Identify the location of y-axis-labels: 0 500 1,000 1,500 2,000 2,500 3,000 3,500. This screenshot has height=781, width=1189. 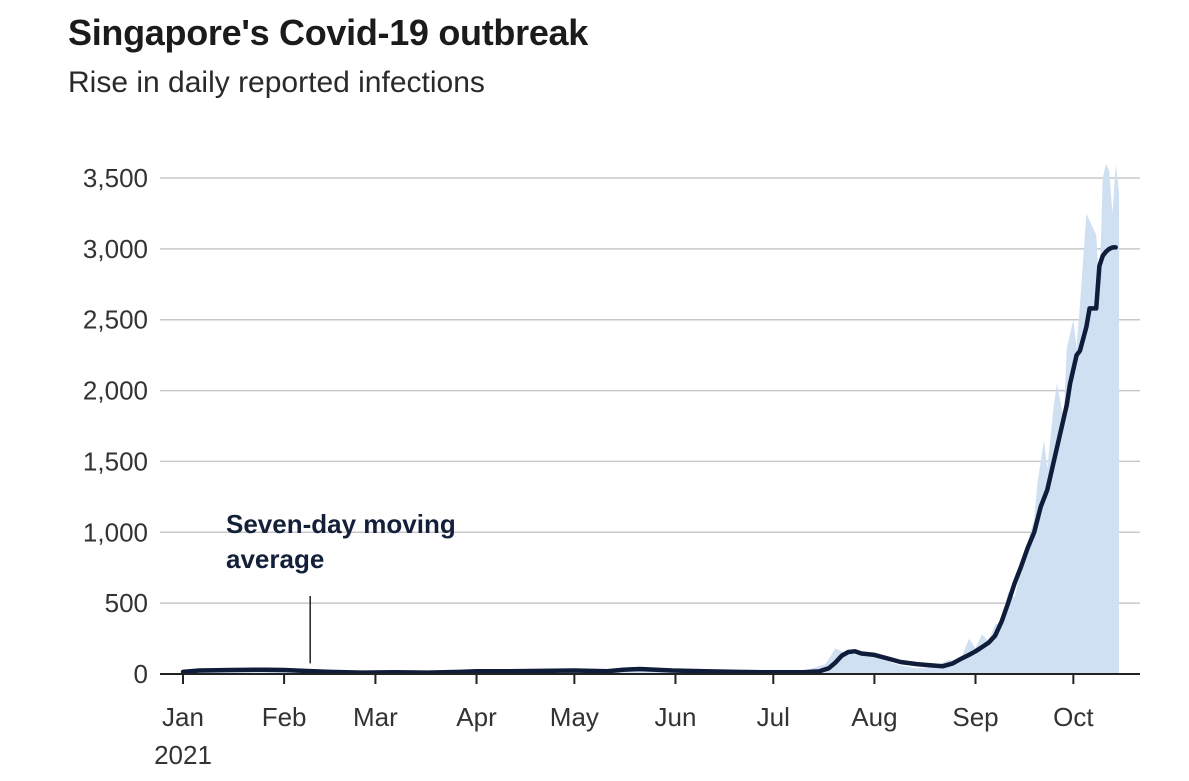
(115, 426).